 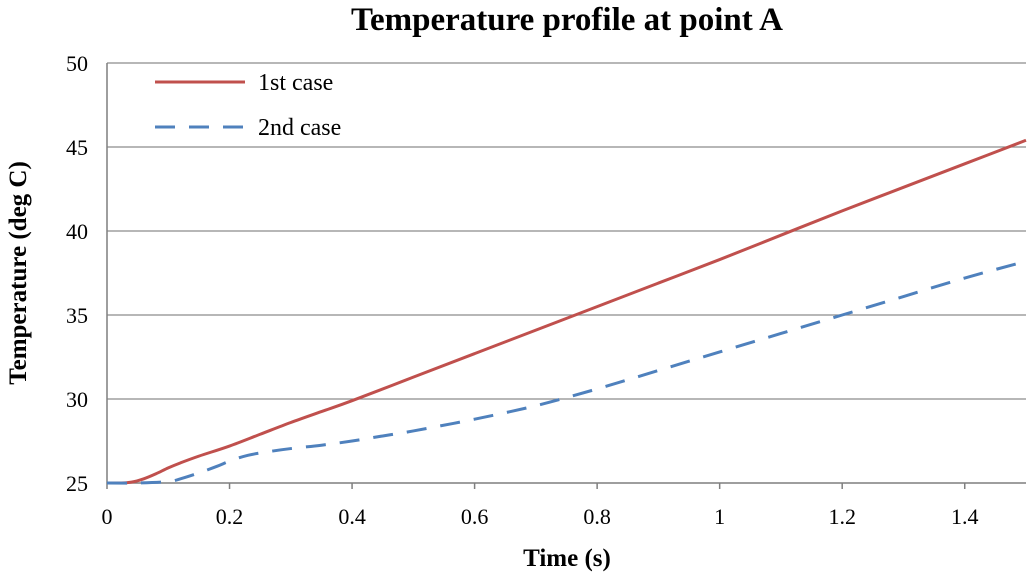 What do you see at coordinates (77, 231) in the screenshot?
I see `y-tick-label: 40` at bounding box center [77, 231].